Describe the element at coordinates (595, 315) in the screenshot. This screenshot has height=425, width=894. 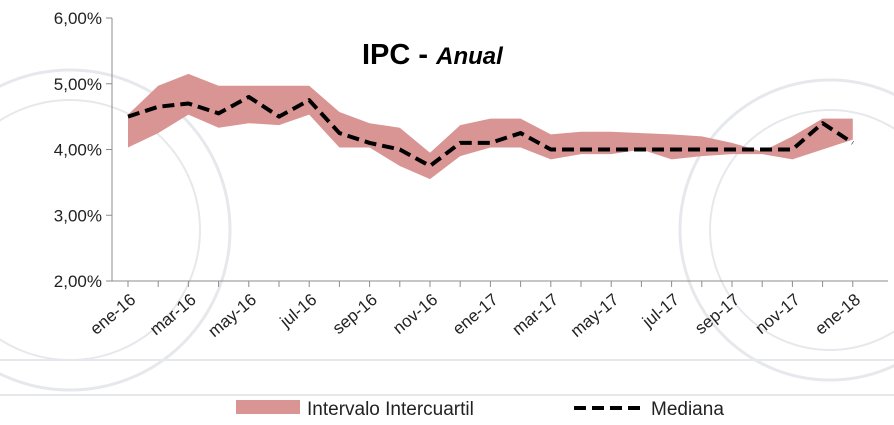
I see `x-tick-label: may-17` at that location.